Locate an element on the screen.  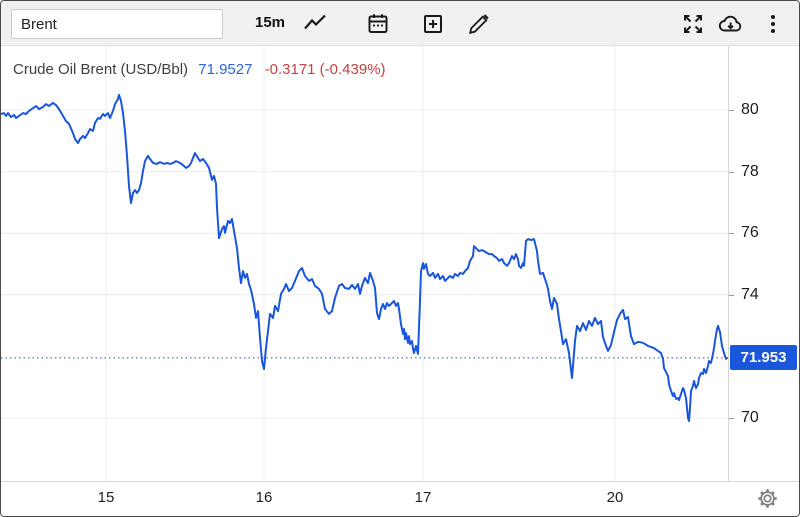
toolbar: 15m is located at coordinates (400, 23).